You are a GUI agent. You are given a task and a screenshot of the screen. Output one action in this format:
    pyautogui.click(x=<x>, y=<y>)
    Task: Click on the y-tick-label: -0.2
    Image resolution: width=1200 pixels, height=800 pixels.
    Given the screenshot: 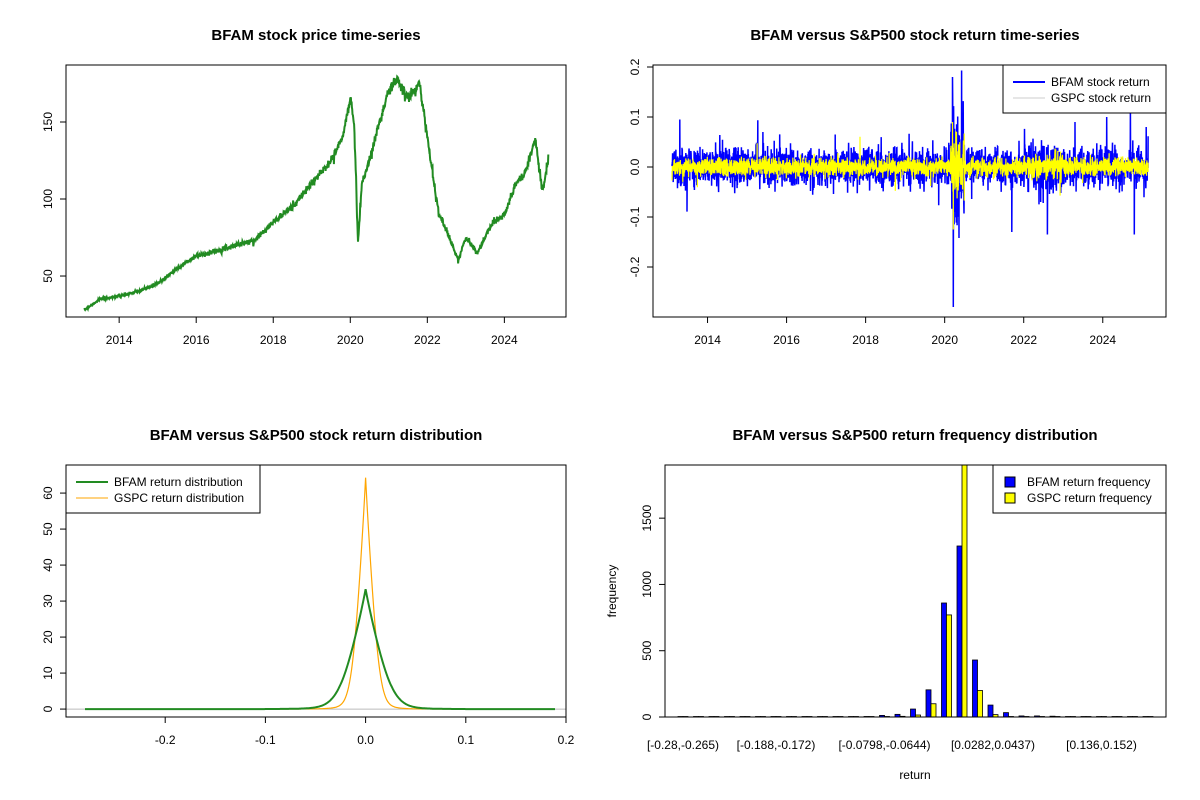 What is the action you would take?
    pyautogui.click(x=635, y=266)
    